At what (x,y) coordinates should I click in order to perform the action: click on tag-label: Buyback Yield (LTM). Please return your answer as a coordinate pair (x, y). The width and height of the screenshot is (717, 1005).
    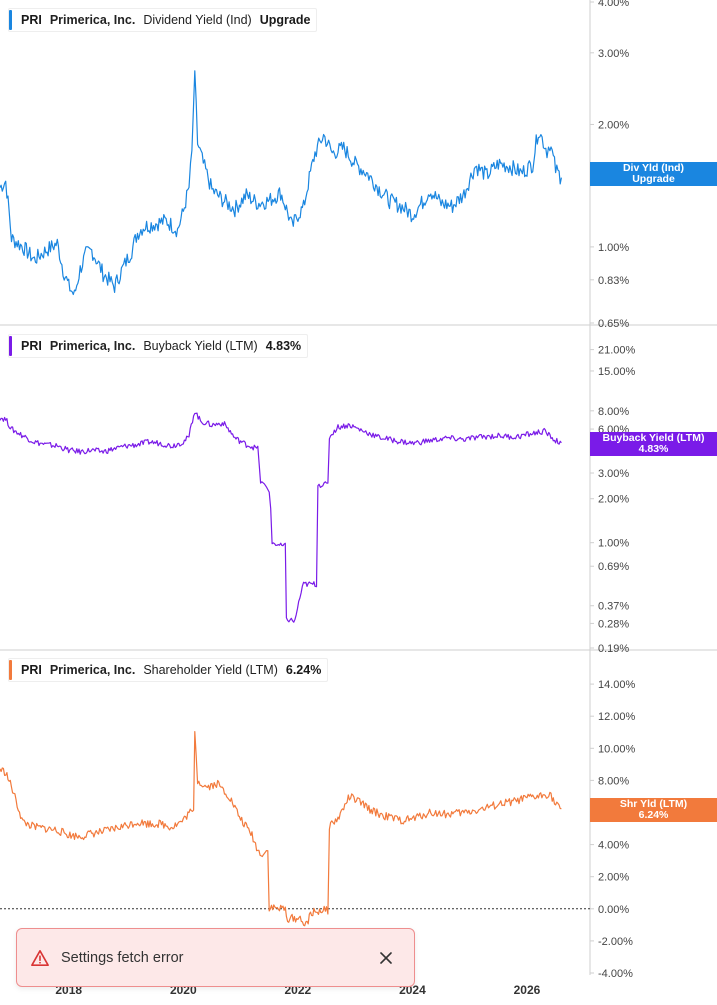
    Looking at the image, I should click on (653, 438).